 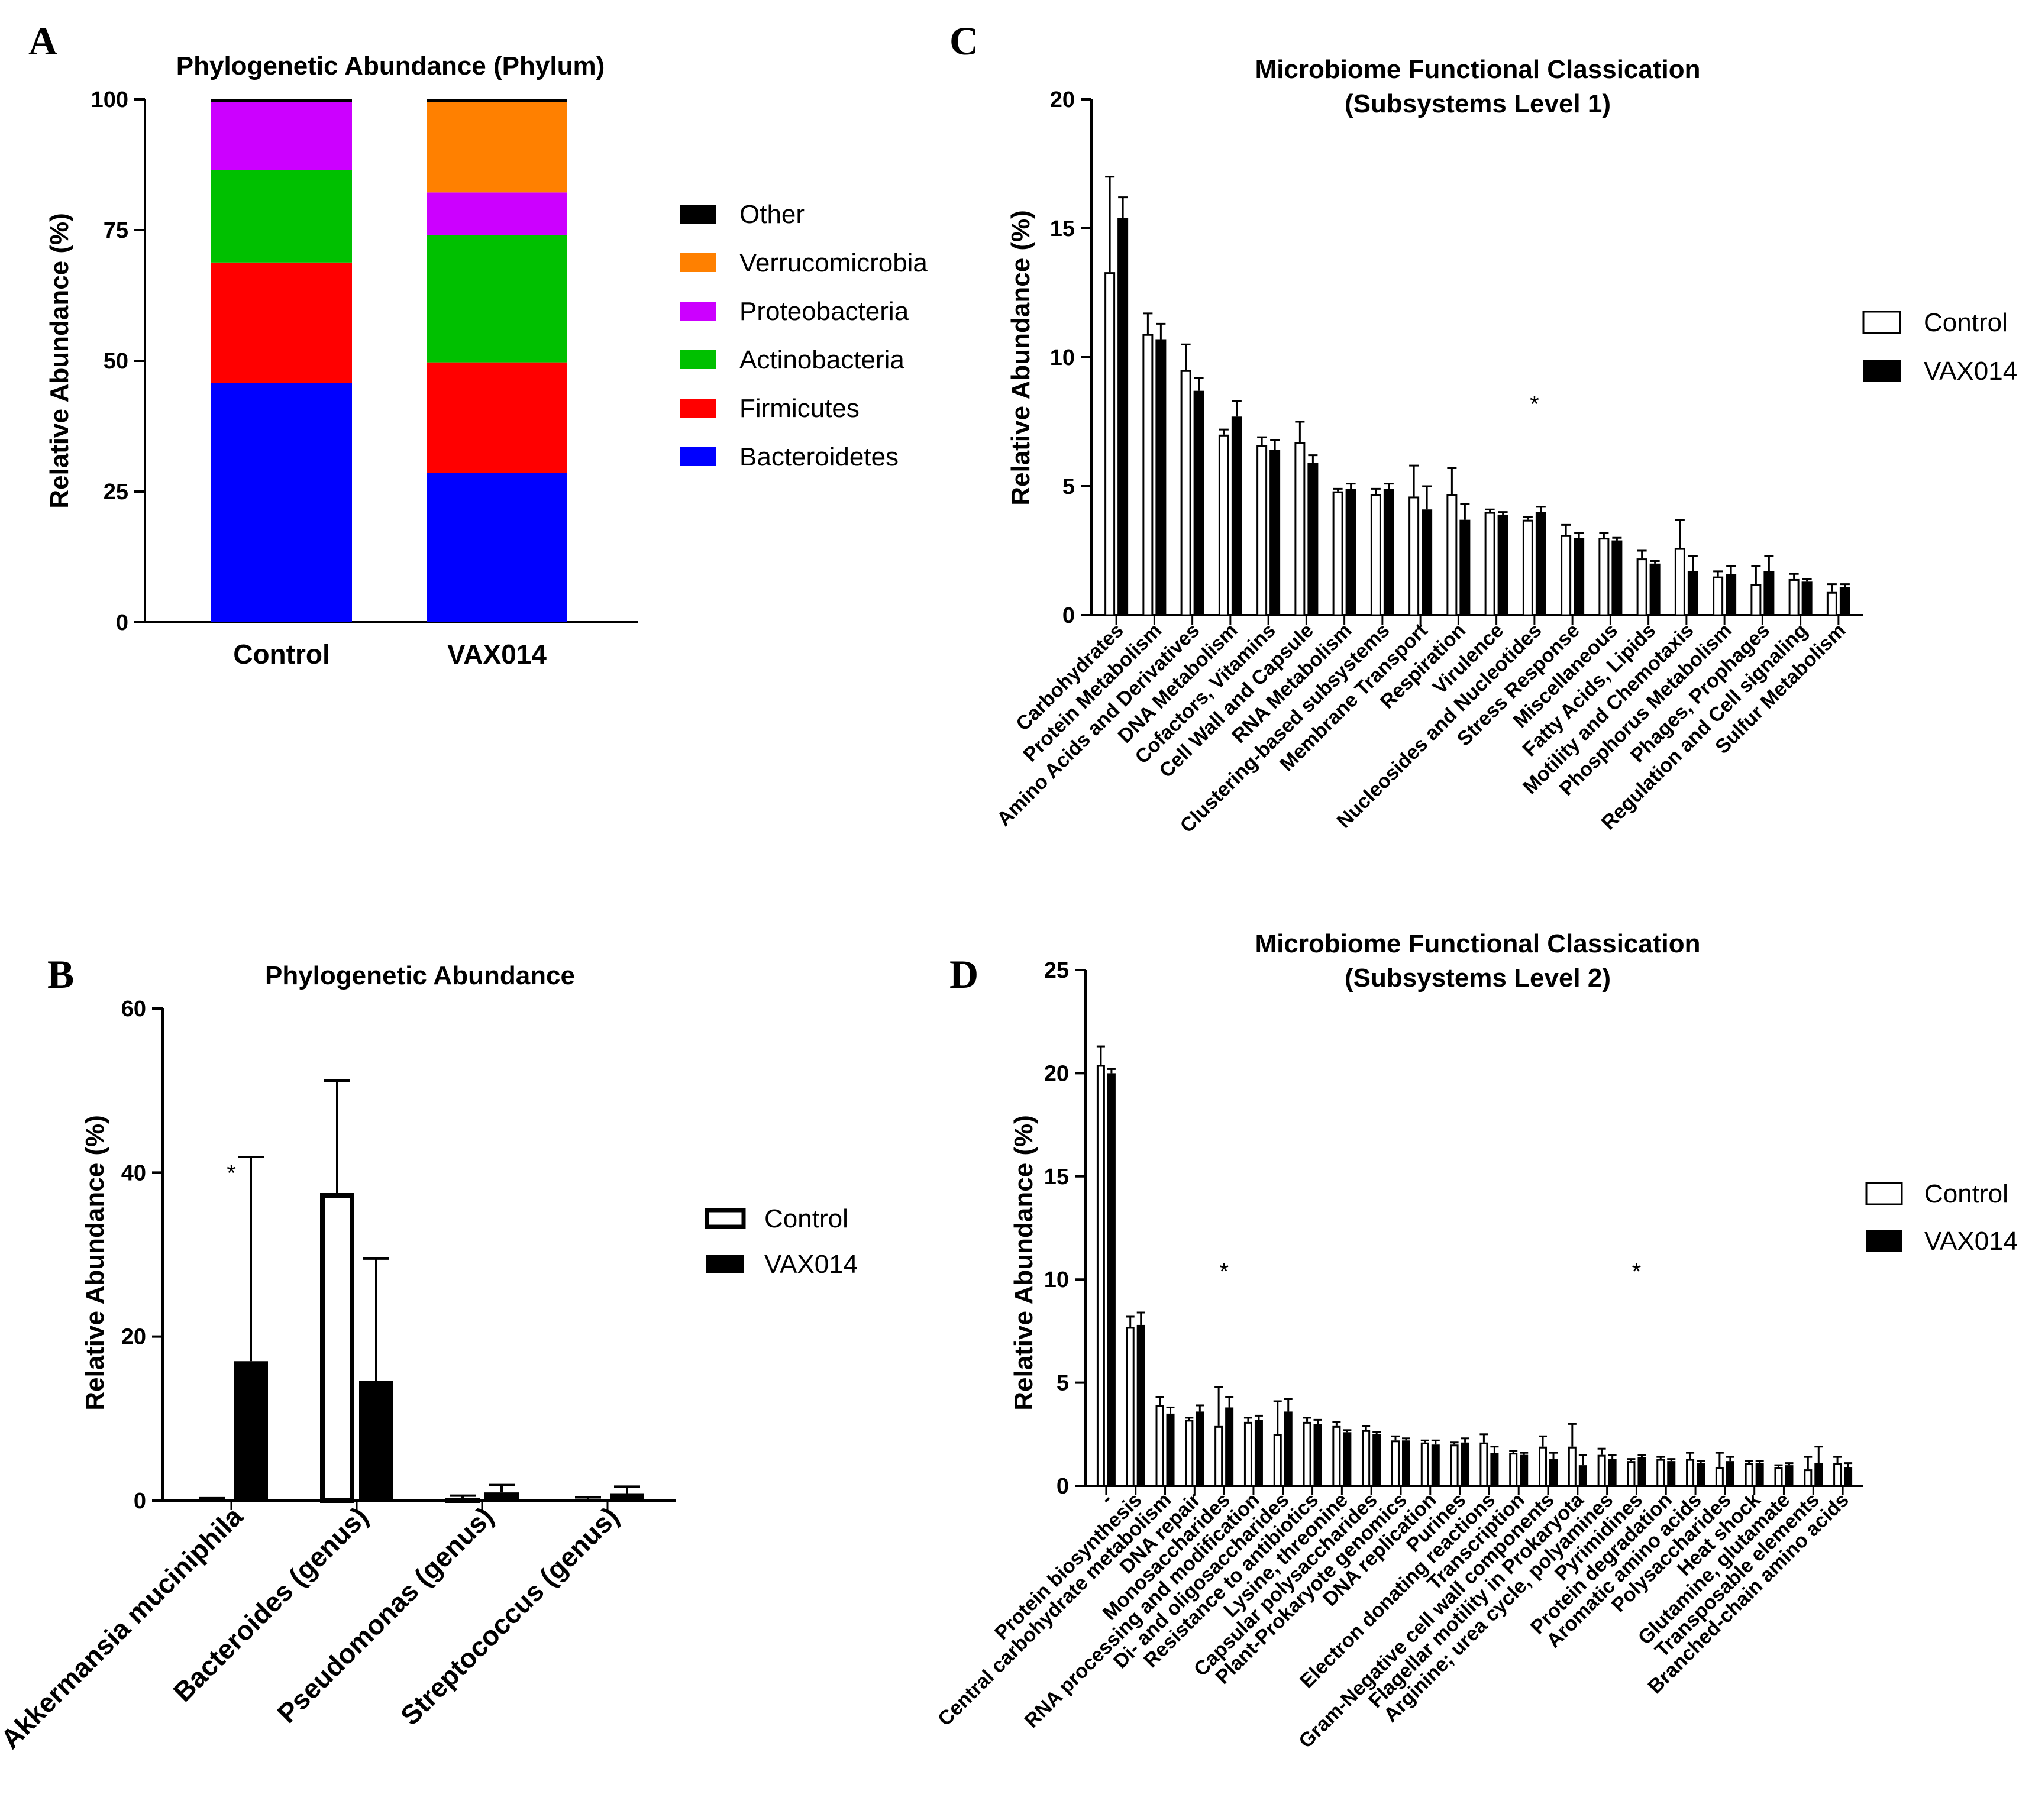 What do you see at coordinates (1832, 603) in the screenshot?
I see `bar-sulfur-metabolism-control` at bounding box center [1832, 603].